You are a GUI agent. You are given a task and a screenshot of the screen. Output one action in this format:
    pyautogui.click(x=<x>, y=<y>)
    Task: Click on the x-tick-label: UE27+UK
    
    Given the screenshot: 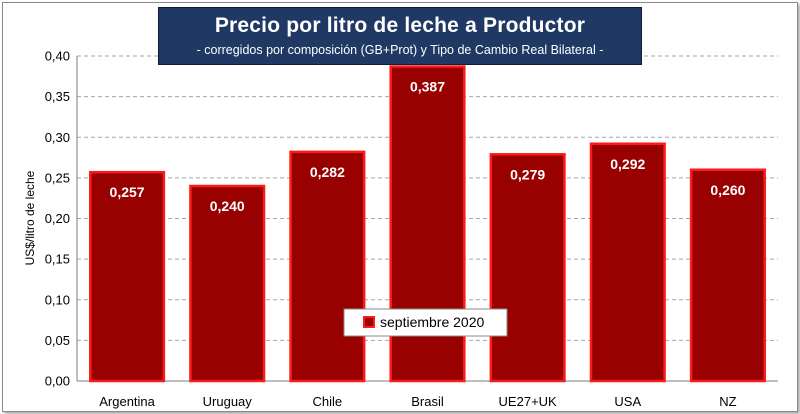 What is the action you would take?
    pyautogui.click(x=528, y=401)
    